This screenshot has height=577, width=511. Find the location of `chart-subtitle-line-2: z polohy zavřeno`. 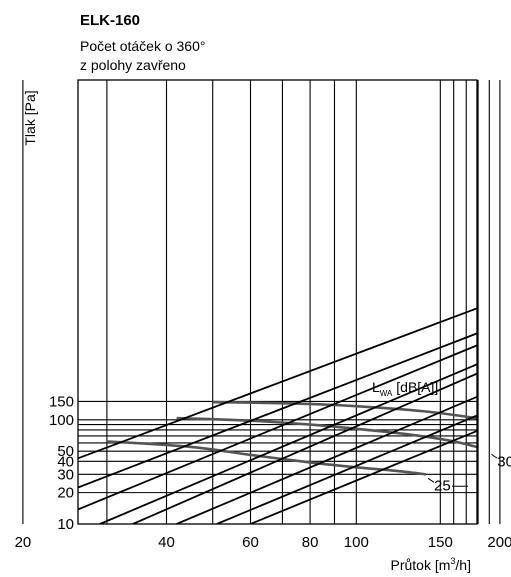

chart-subtitle-line-2: z polohy zavřeno is located at coordinates (133, 65).